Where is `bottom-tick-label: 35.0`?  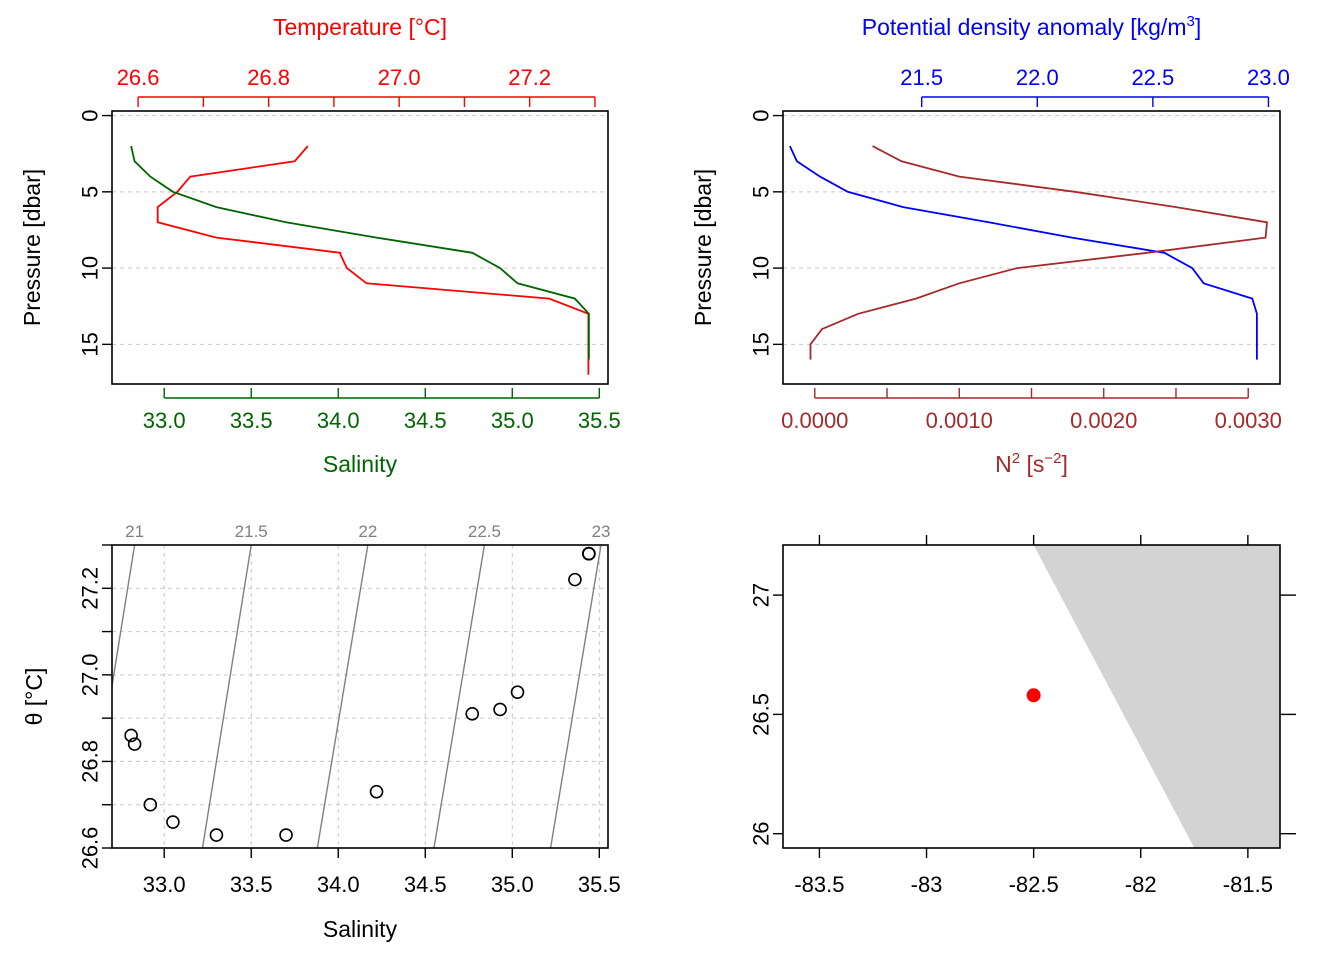 bottom-tick-label: 35.0 is located at coordinates (512, 420).